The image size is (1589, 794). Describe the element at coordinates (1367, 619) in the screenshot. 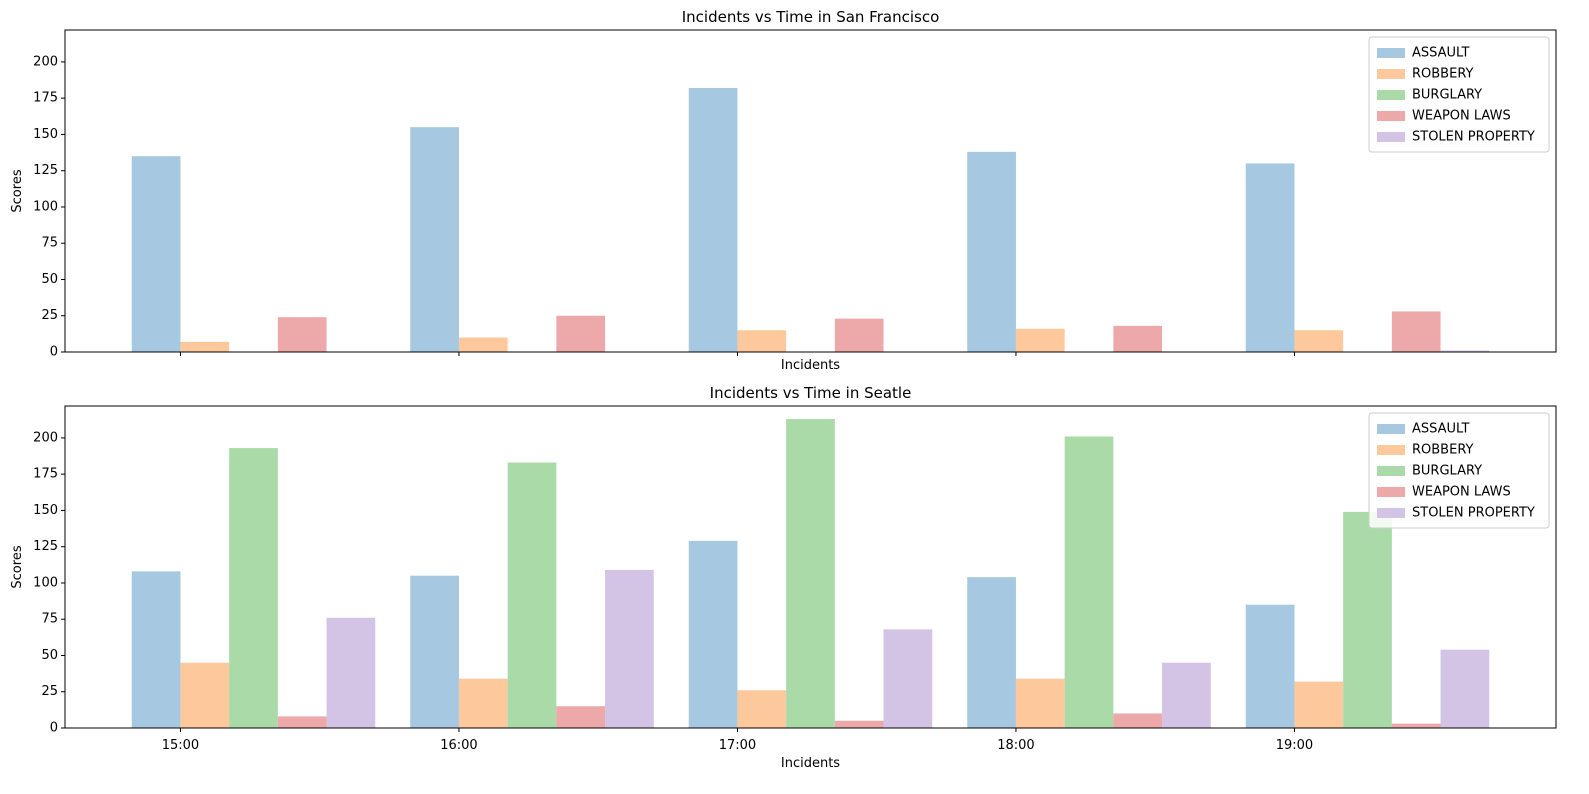

I see `bar-burglary-1900` at that location.